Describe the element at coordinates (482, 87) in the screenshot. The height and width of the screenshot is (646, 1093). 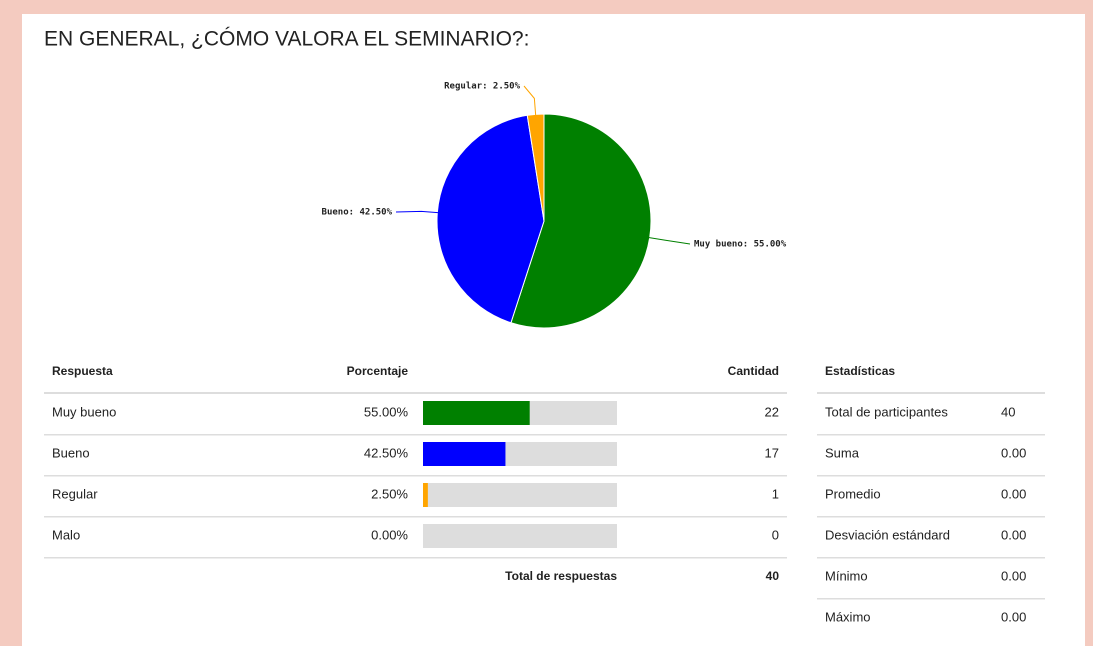
I see `pie-label: Regular: 2.50%` at that location.